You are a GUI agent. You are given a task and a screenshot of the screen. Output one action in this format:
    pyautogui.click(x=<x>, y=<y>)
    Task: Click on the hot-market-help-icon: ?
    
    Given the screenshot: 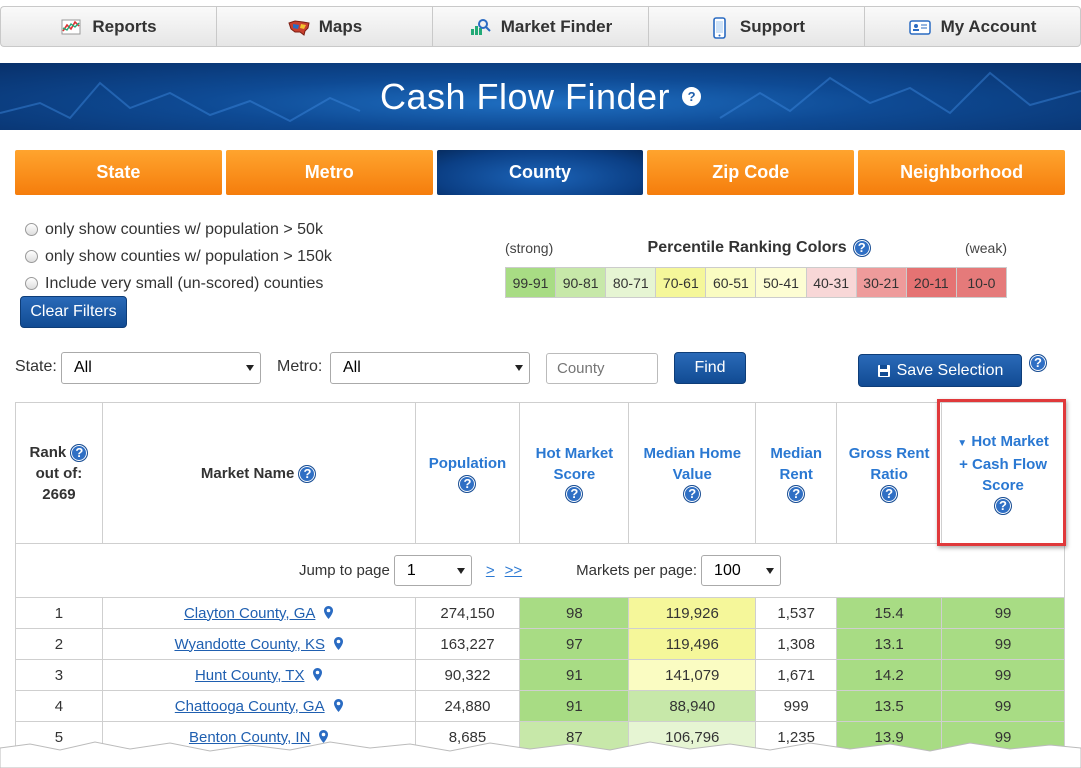 What is the action you would take?
    pyautogui.click(x=574, y=494)
    